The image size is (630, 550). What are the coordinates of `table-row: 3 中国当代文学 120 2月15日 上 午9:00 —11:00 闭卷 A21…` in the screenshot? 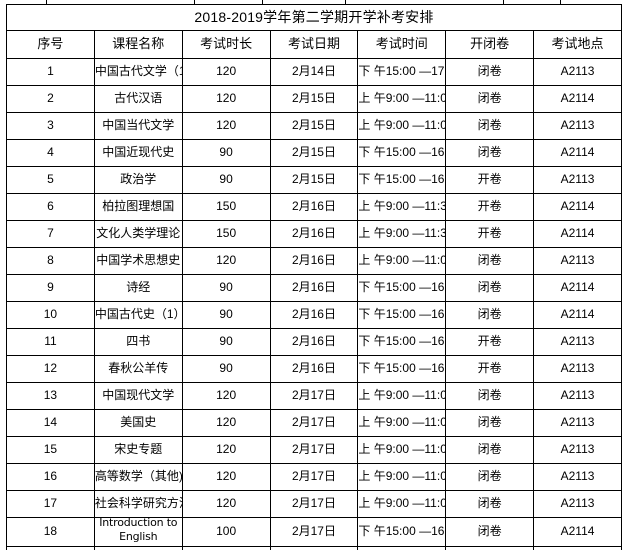 It's located at (314, 126).